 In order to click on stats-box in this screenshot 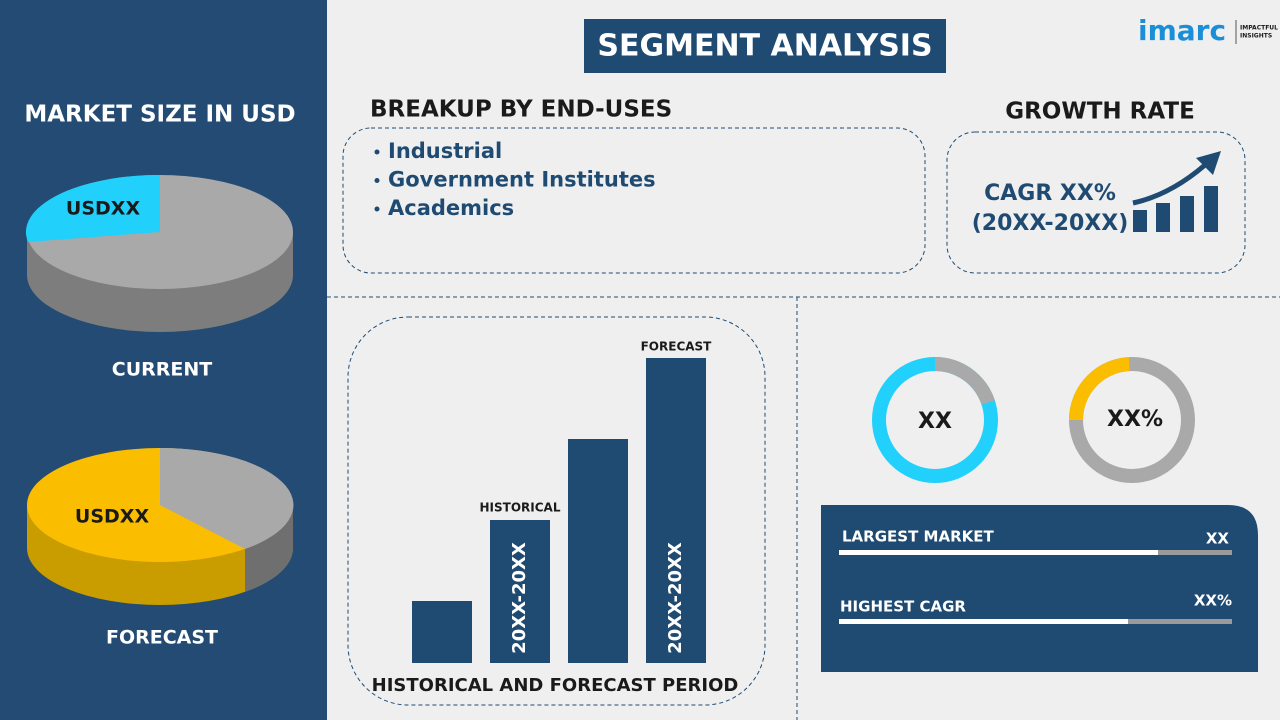, I will do `click(1039, 588)`.